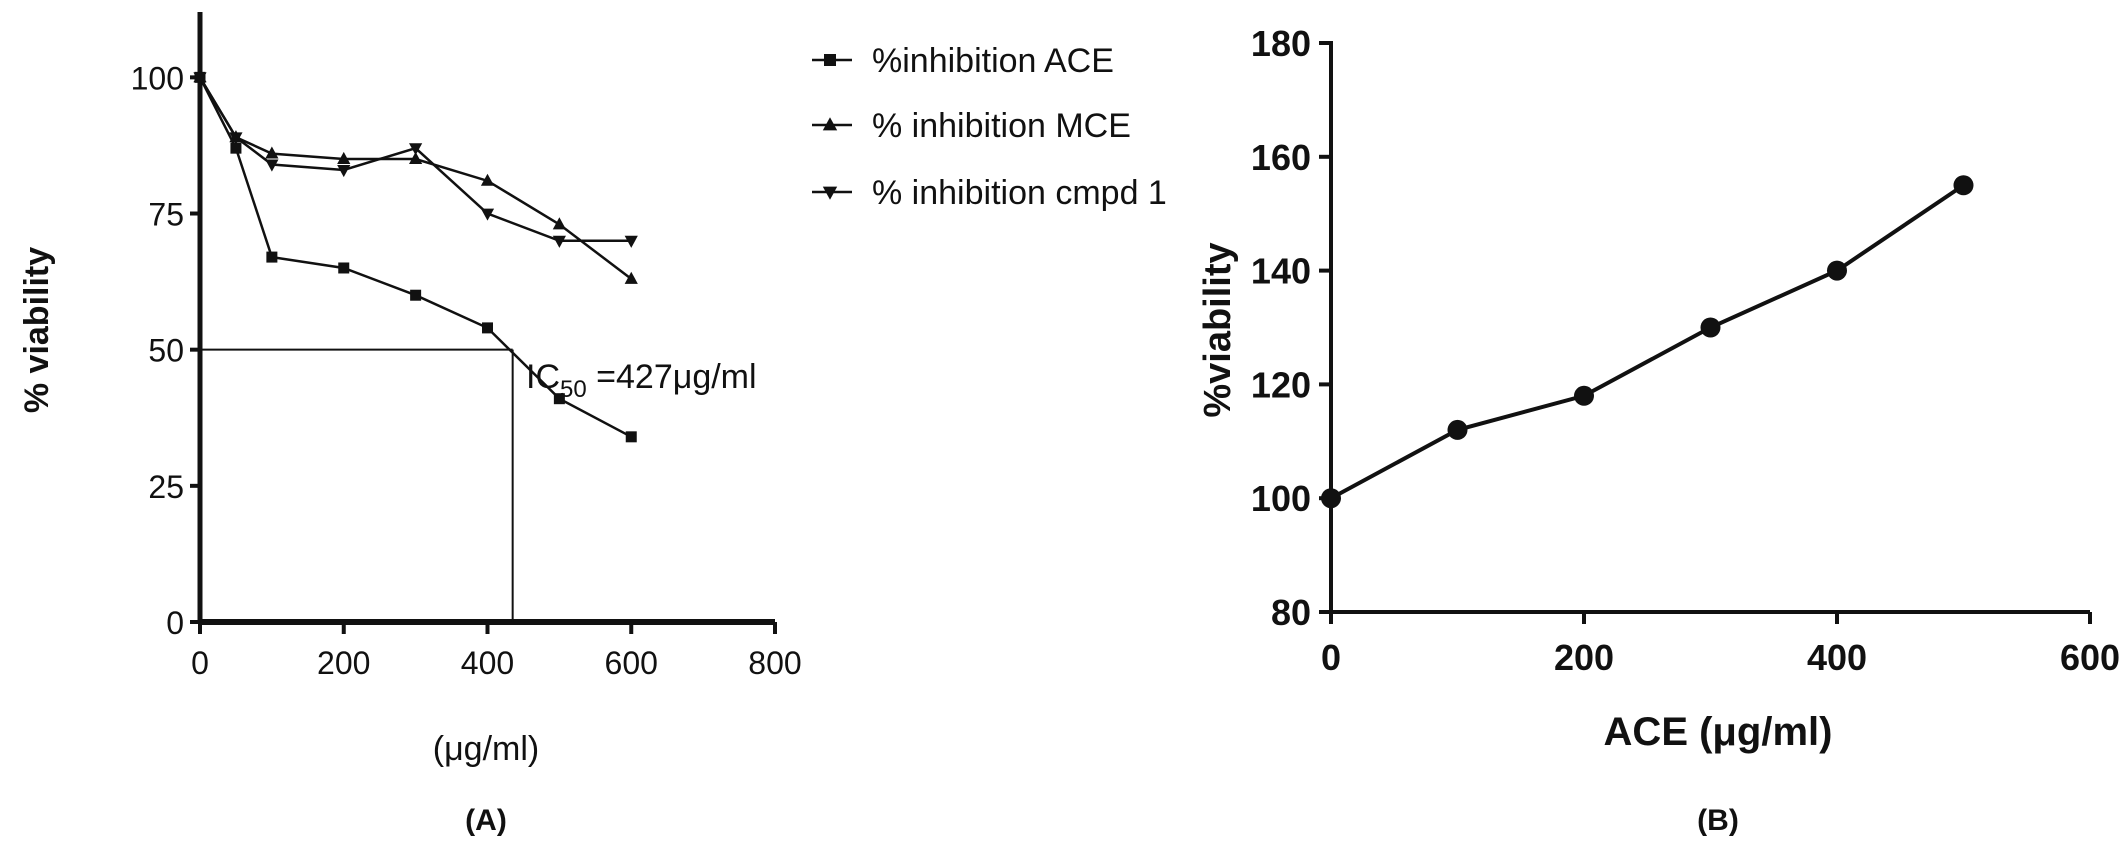  I want to click on panel-a-x-tick-label: 200, so click(343, 663).